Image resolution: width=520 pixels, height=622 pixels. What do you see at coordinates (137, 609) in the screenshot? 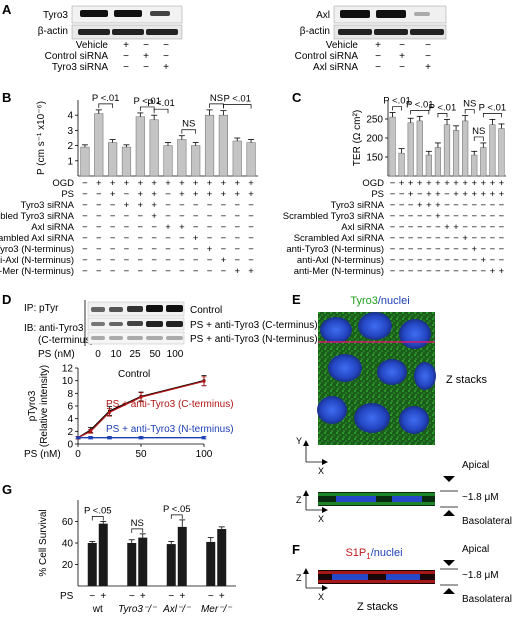
I see `group-label: Tyro3⁻/⁻` at bounding box center [137, 609].